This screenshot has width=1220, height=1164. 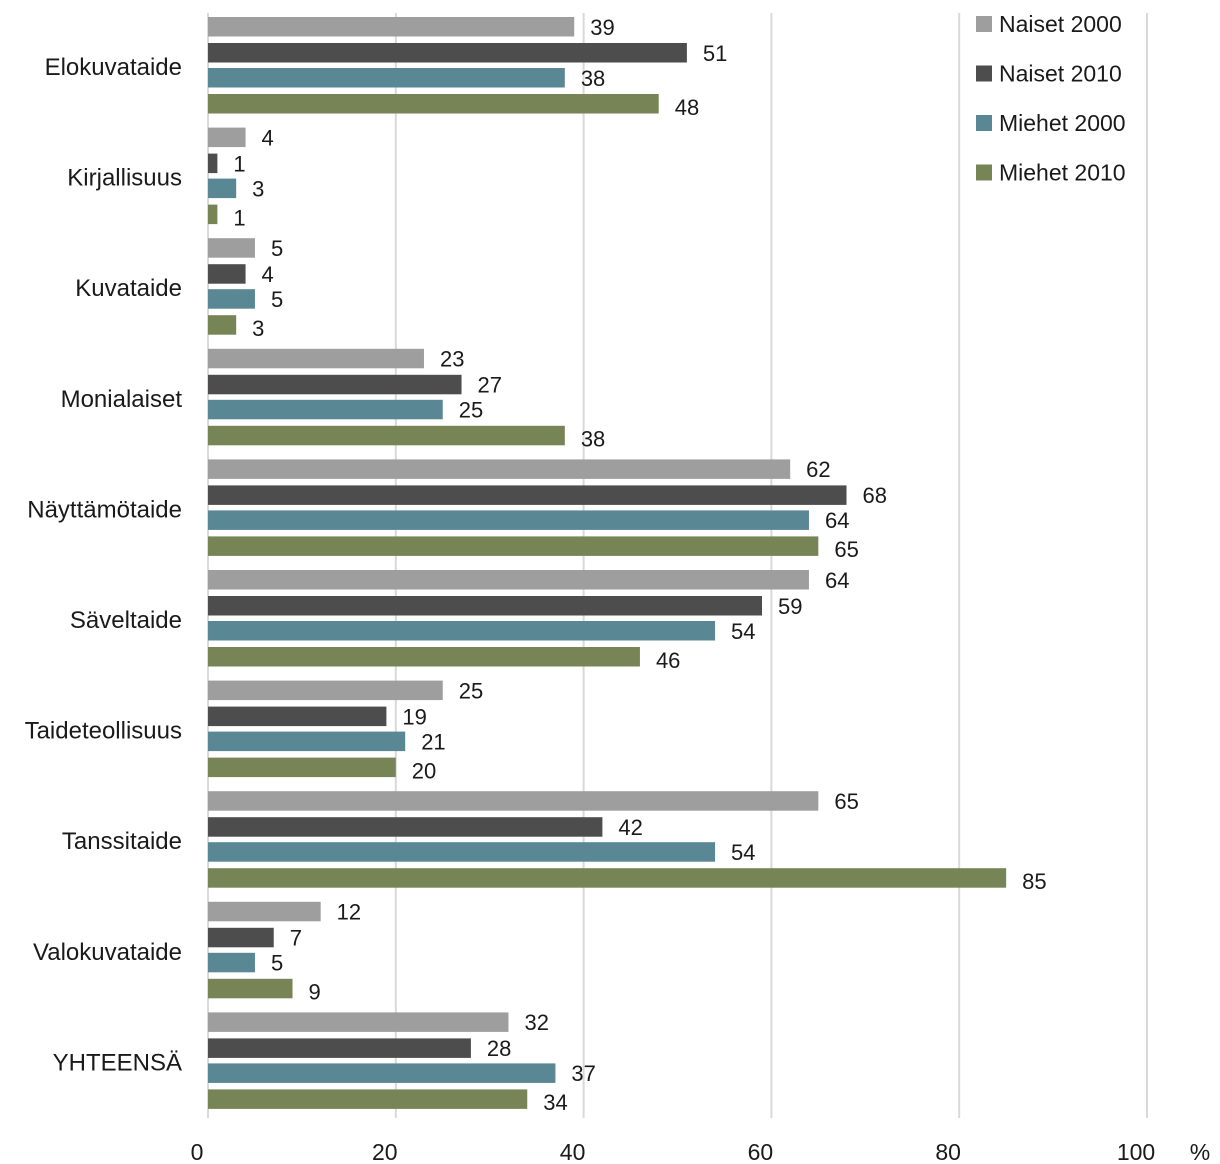 What do you see at coordinates (258, 188) in the screenshot?
I see `value-label-kirjallisuus-miehet-2000: 3` at bounding box center [258, 188].